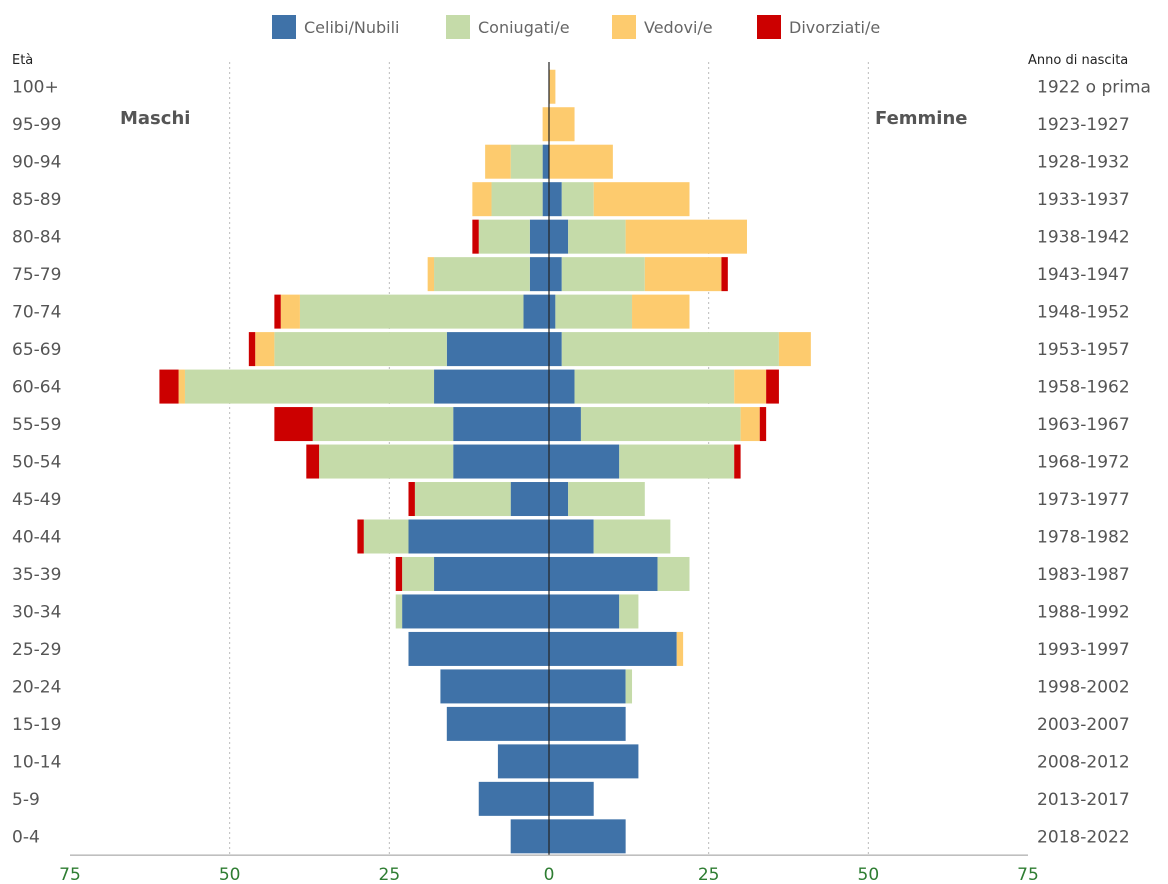 Image resolution: width=1168 pixels, height=884 pixels. Describe the element at coordinates (1083, 538) in the screenshot. I see `birth-year-label: 1978-1982` at that location.